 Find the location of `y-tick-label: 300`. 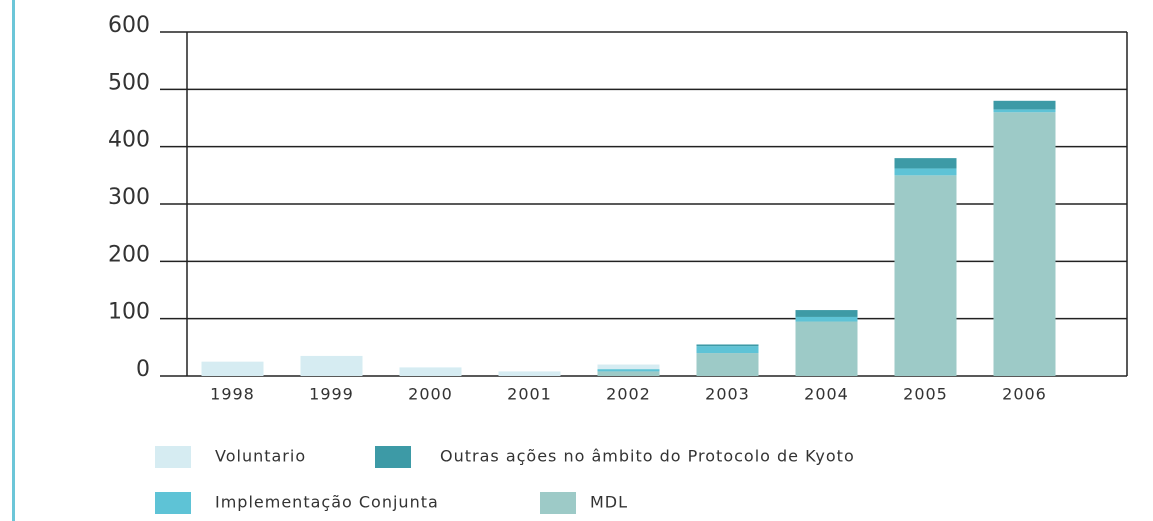

y-tick-label: 300 is located at coordinates (129, 197).